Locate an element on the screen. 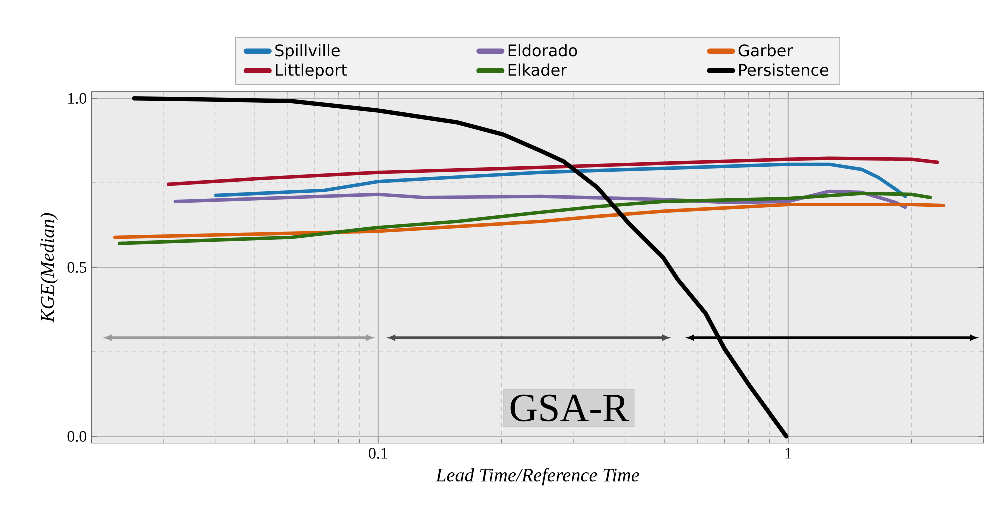 This screenshot has height=507, width=986. legend-label: Persistence is located at coordinates (784, 70).